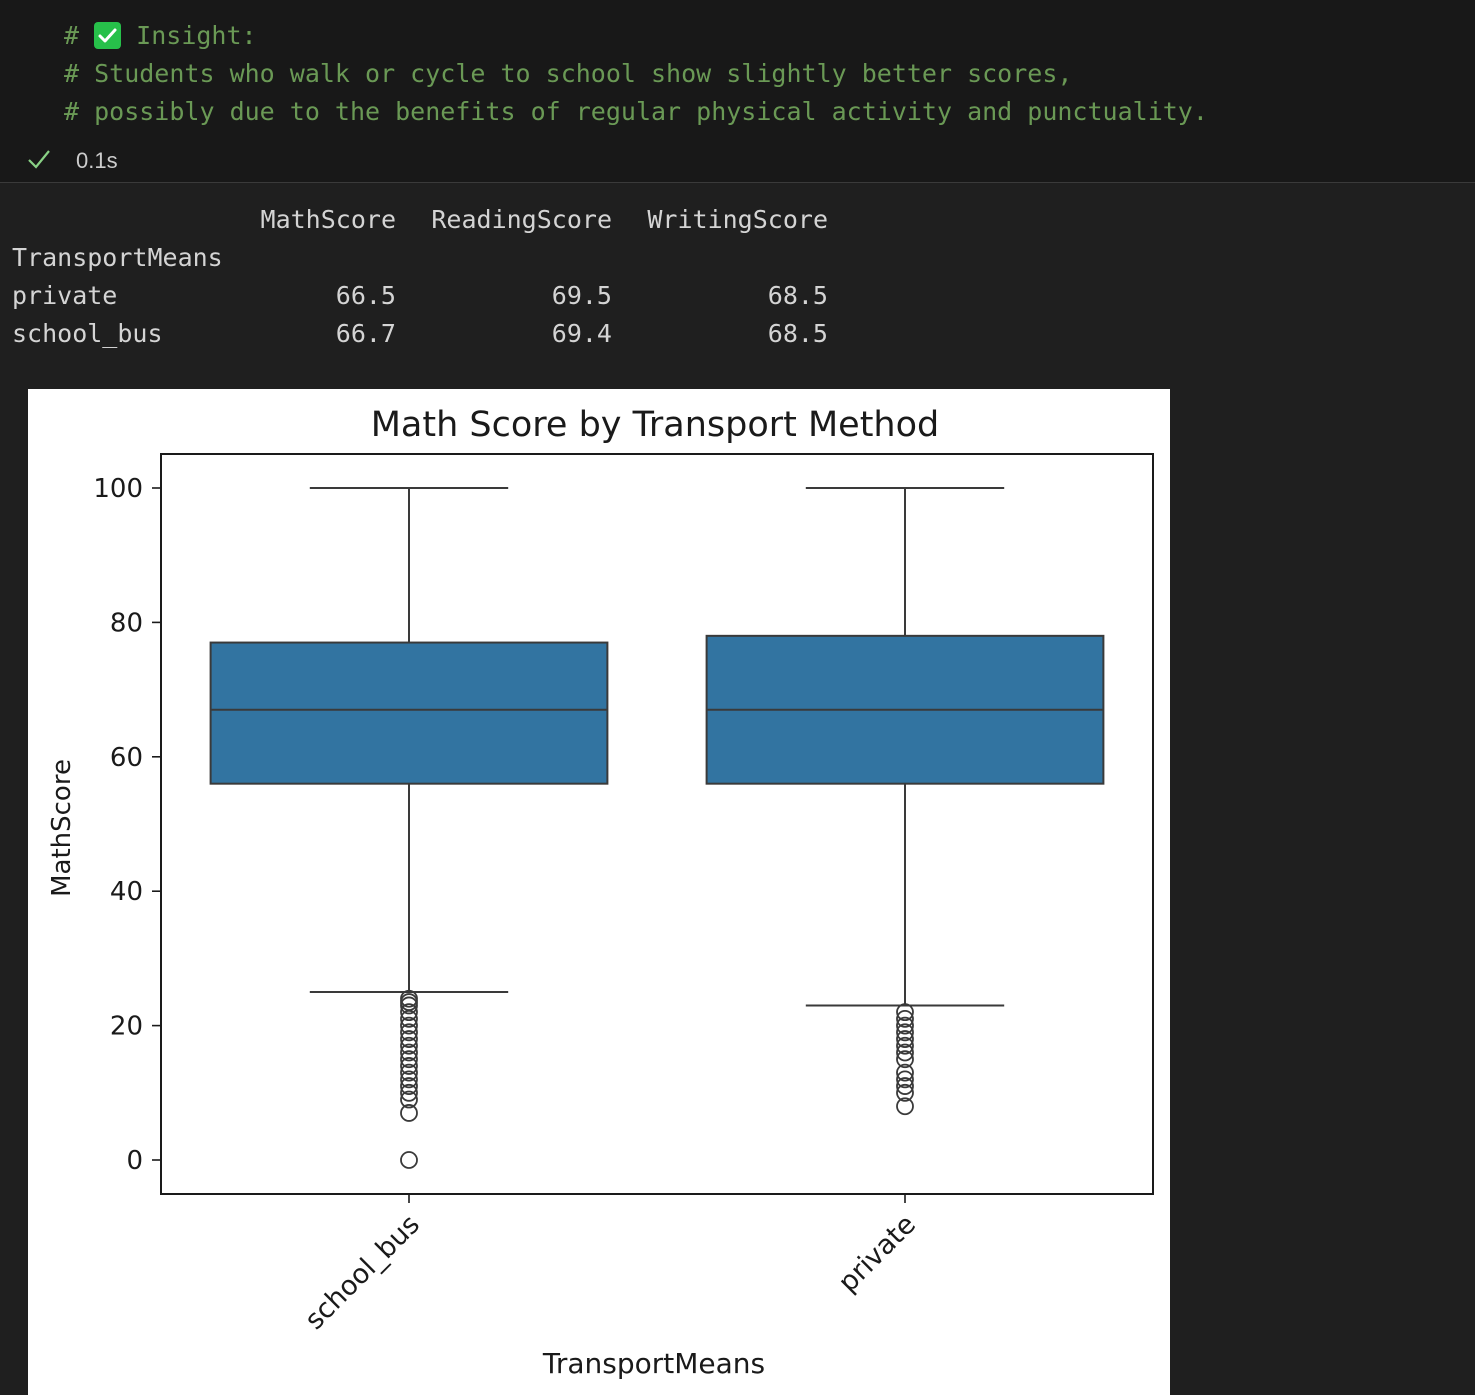 Image resolution: width=1475 pixels, height=1395 pixels. Describe the element at coordinates (877, 1253) in the screenshot. I see `x-tick-label: private` at that location.